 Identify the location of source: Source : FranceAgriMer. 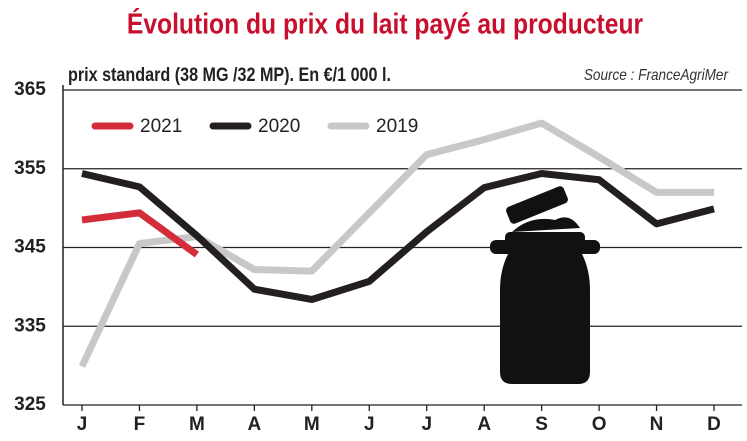
(656, 75).